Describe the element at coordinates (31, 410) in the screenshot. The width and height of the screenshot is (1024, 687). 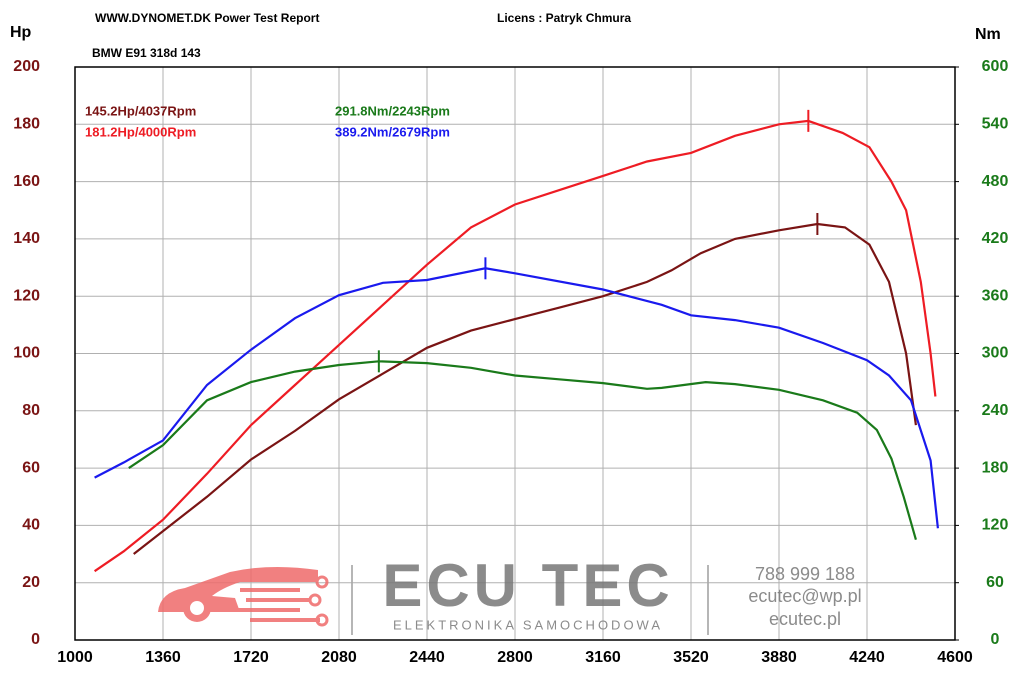
I see `y-tick-label: 80` at that location.